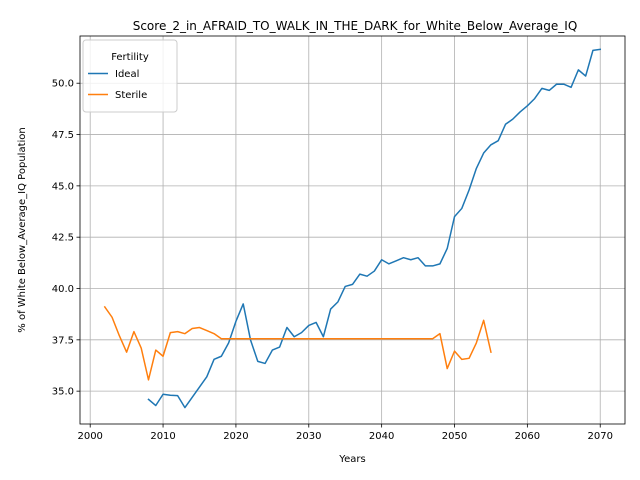 The height and width of the screenshot is (480, 640). Describe the element at coordinates (63, 238) in the screenshot. I see `y-tick-label: 42.5` at that location.